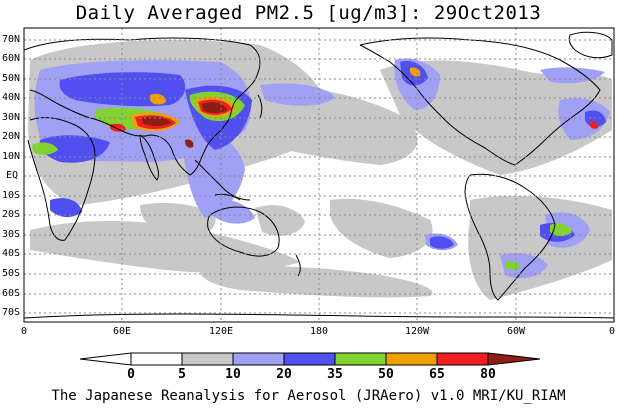  Describe the element at coordinates (612, 331) in the screenshot. I see `lon-label-0-right: 0` at that location.